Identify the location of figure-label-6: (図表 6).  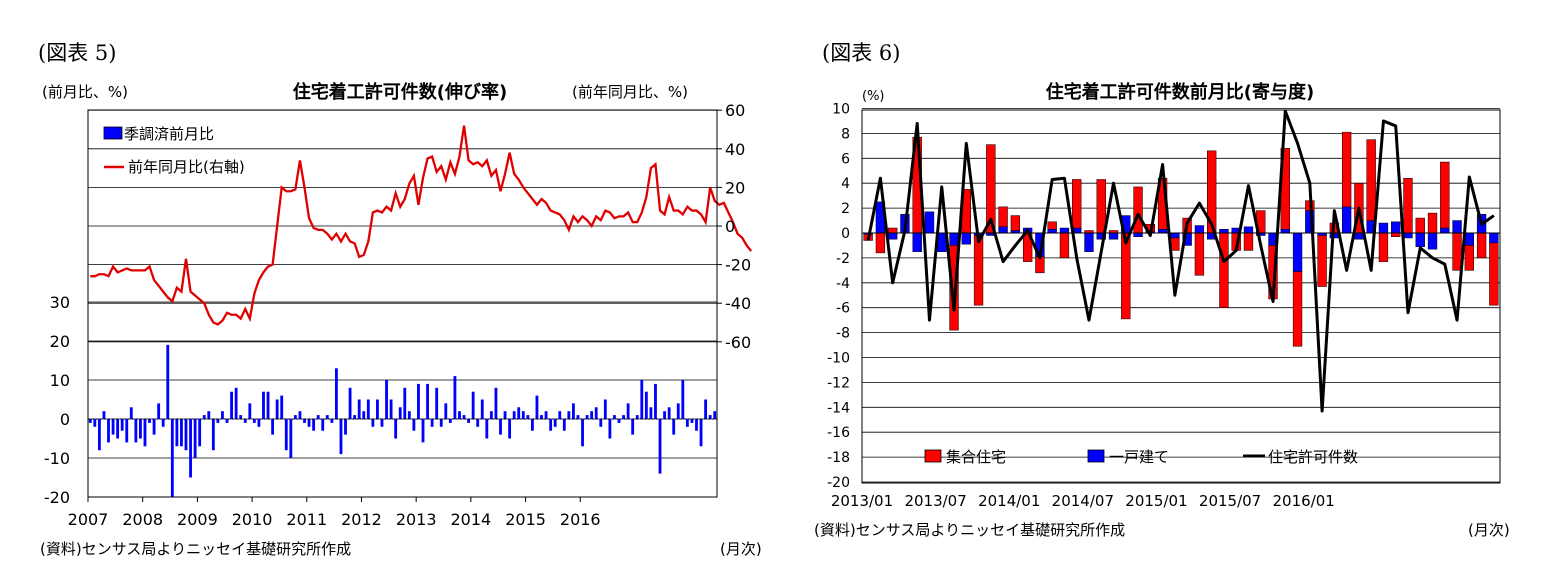
(861, 53).